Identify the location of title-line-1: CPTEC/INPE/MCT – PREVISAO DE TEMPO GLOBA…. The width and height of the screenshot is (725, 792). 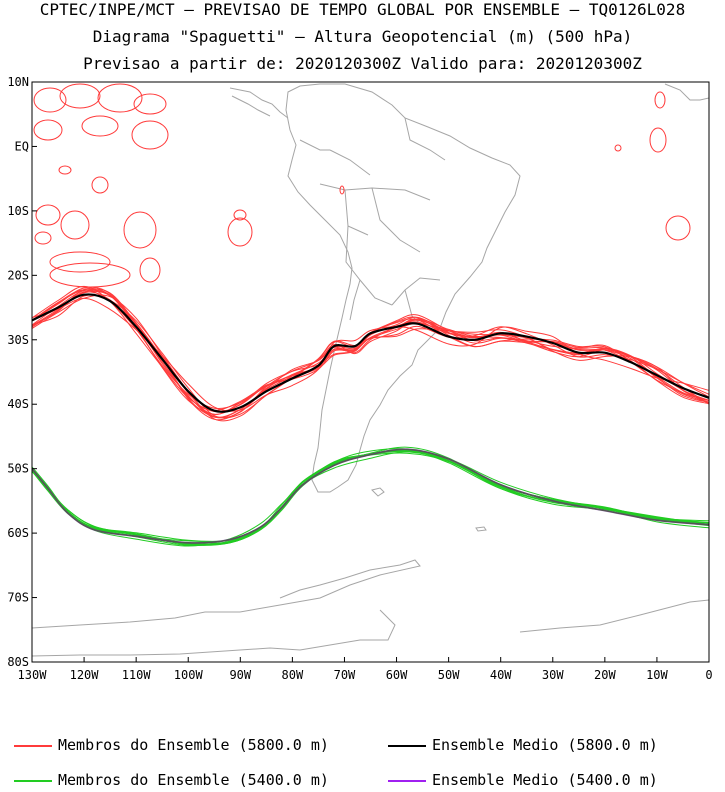
(362, 9).